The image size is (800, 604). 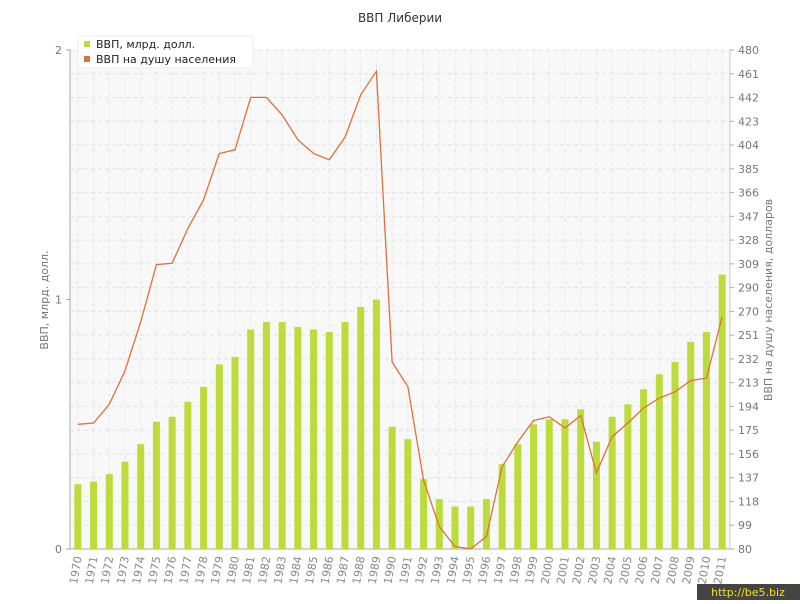 What do you see at coordinates (58, 549) in the screenshot?
I see `y-tick-label: 0` at bounding box center [58, 549].